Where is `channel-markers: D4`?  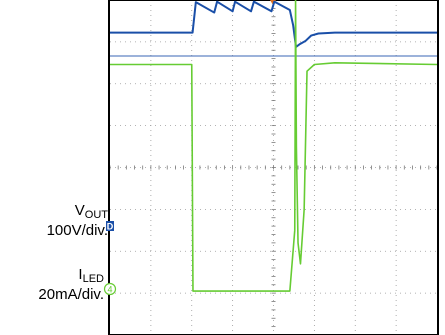
channel-markers: D4 is located at coordinates (110, 258).